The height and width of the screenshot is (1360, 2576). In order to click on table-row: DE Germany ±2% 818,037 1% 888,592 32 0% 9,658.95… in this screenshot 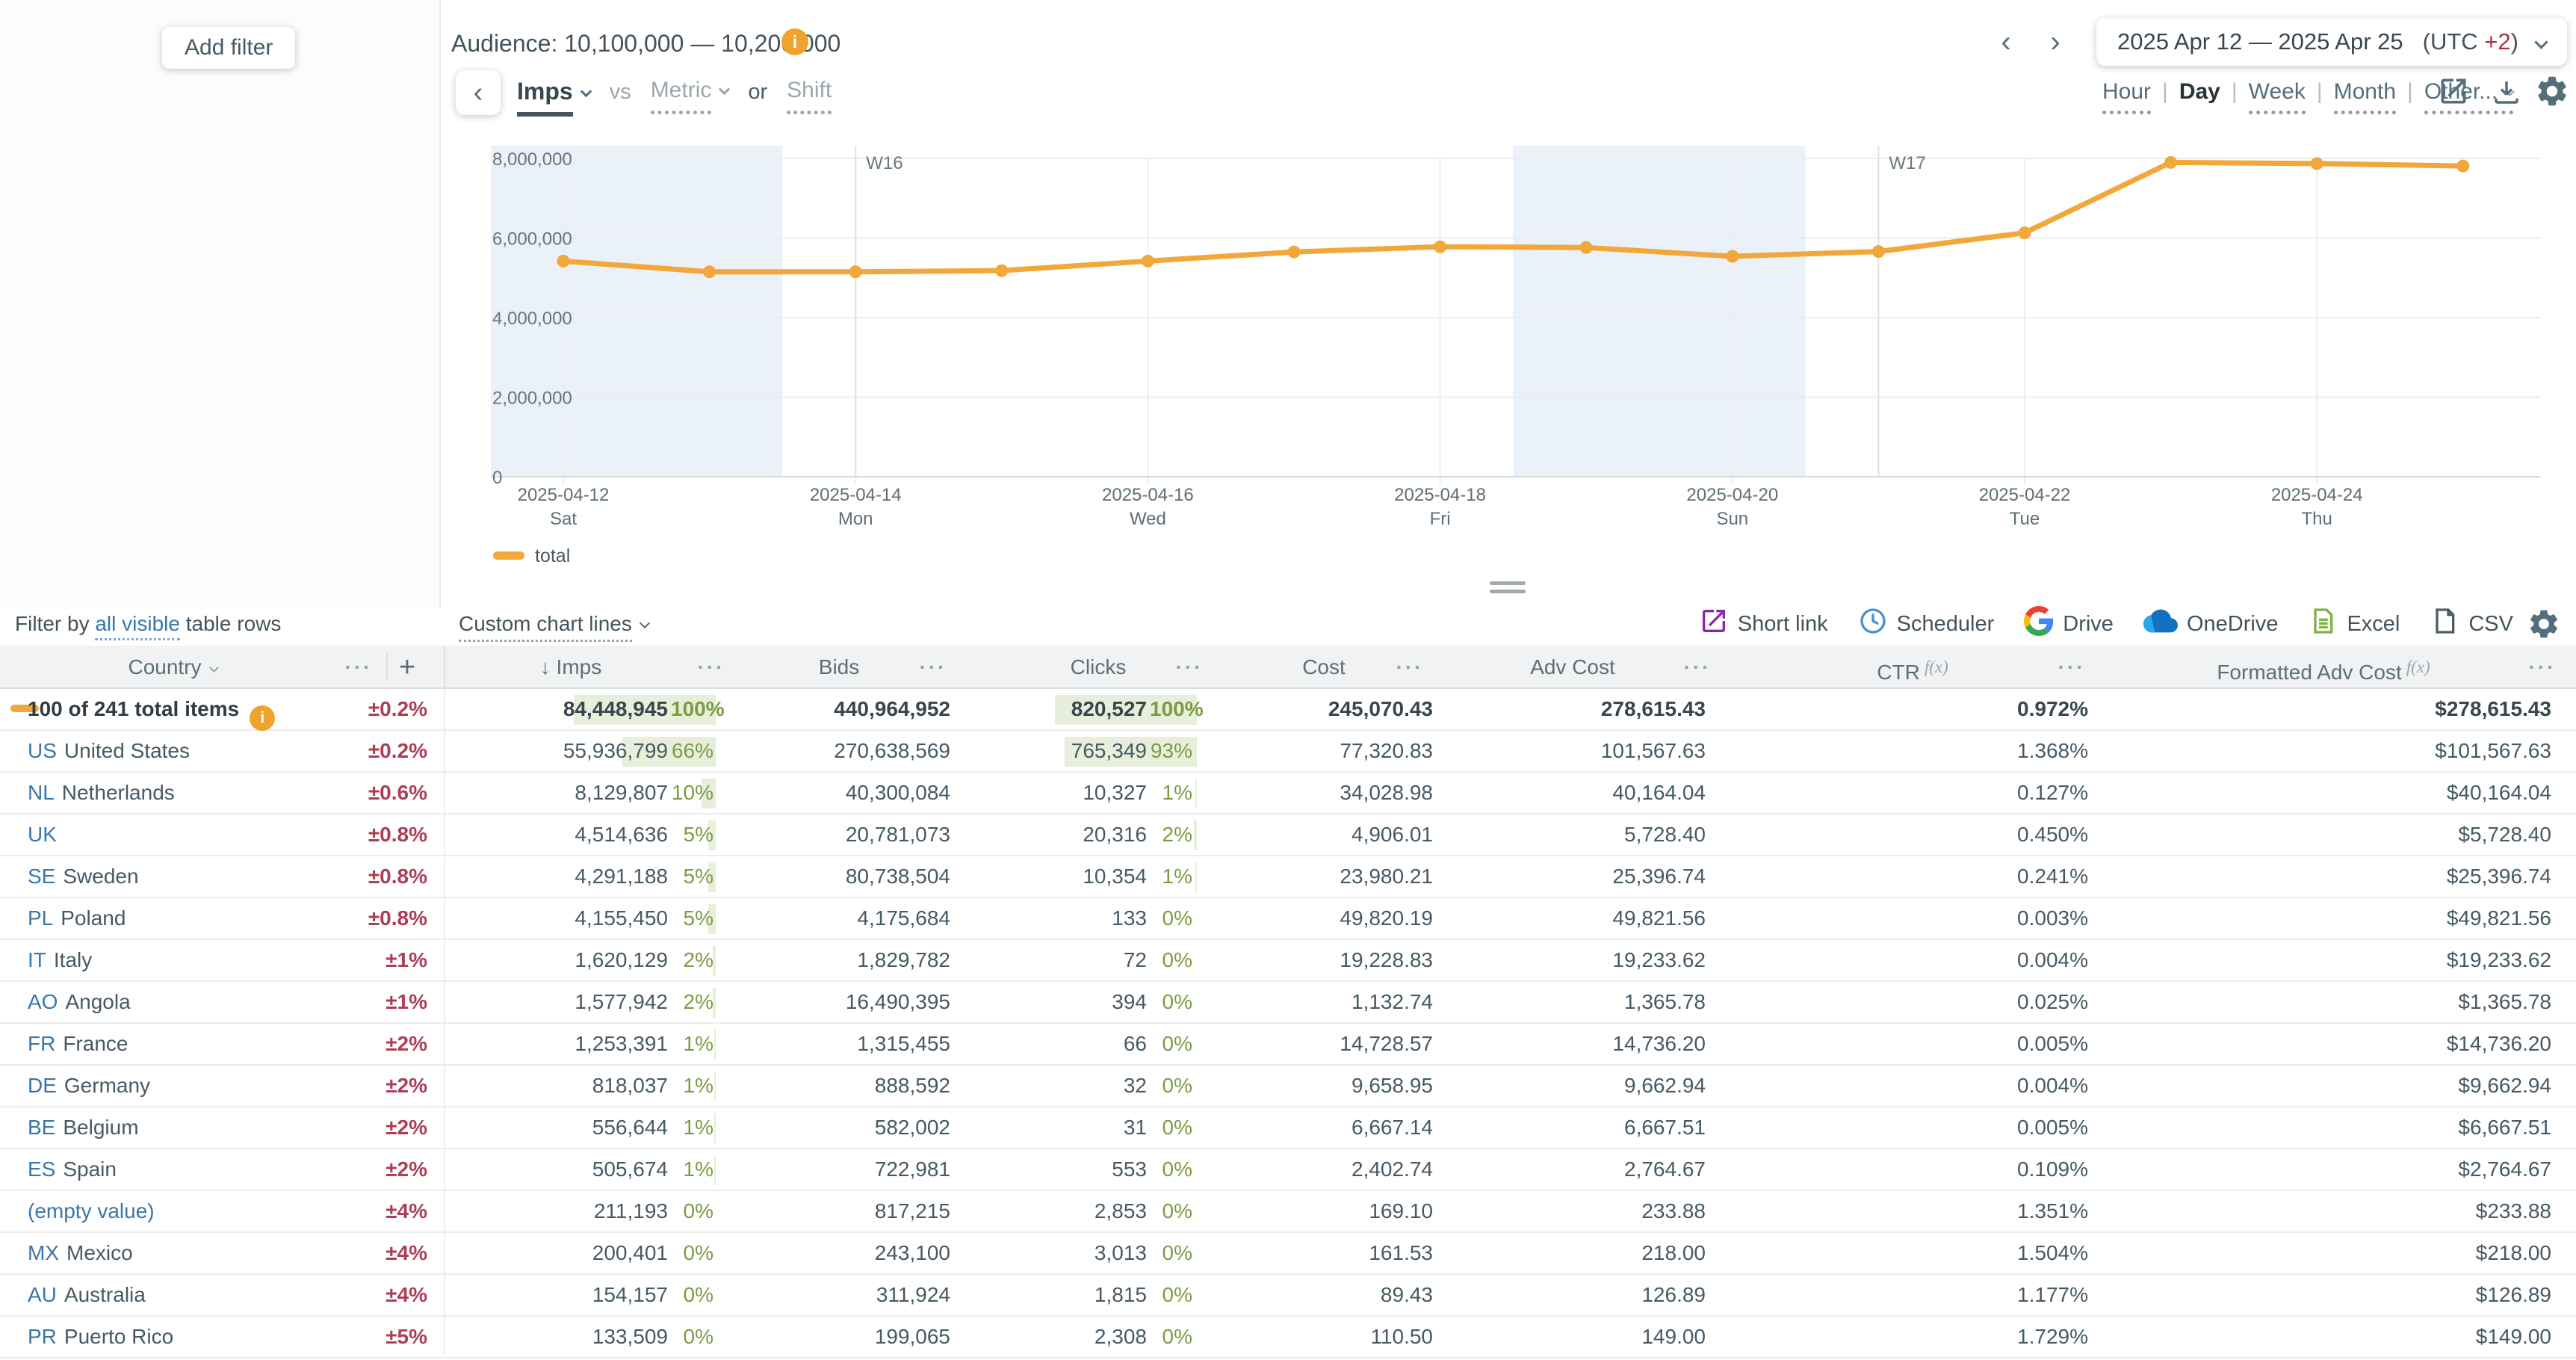, I will do `click(1288, 1086)`.